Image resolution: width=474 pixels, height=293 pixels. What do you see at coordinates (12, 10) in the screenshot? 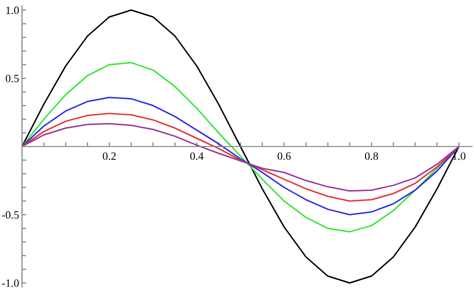
I see `y-tick-label: 1.0` at bounding box center [12, 10].